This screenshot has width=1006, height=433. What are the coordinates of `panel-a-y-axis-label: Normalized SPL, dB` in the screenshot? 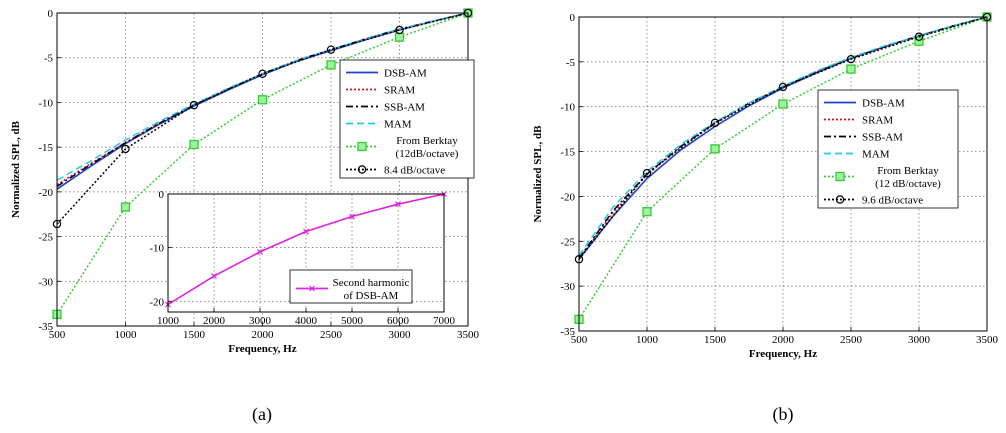 It's located at (16, 169).